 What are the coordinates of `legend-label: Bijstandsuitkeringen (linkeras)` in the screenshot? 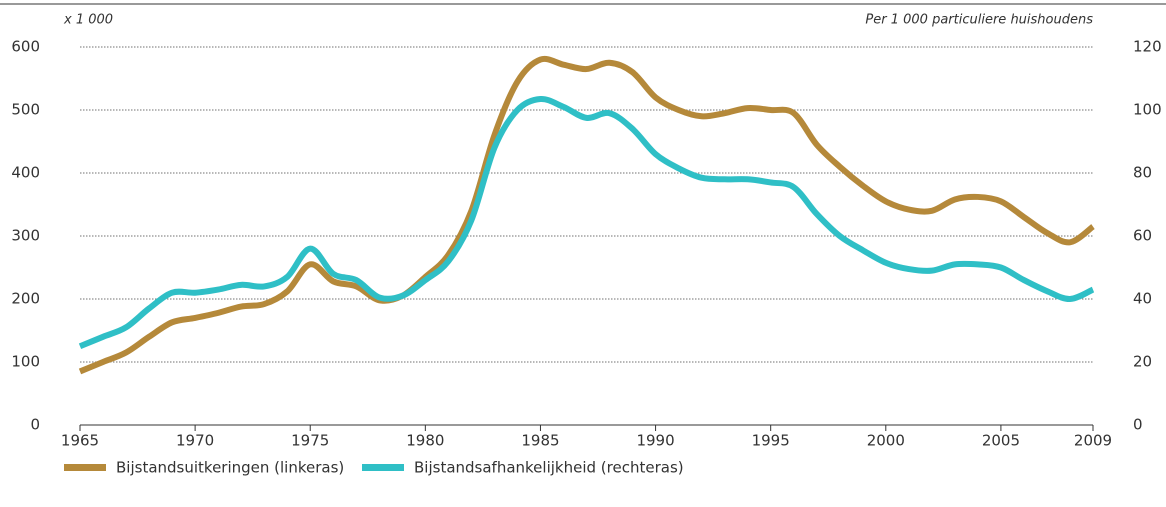 It's located at (230, 468).